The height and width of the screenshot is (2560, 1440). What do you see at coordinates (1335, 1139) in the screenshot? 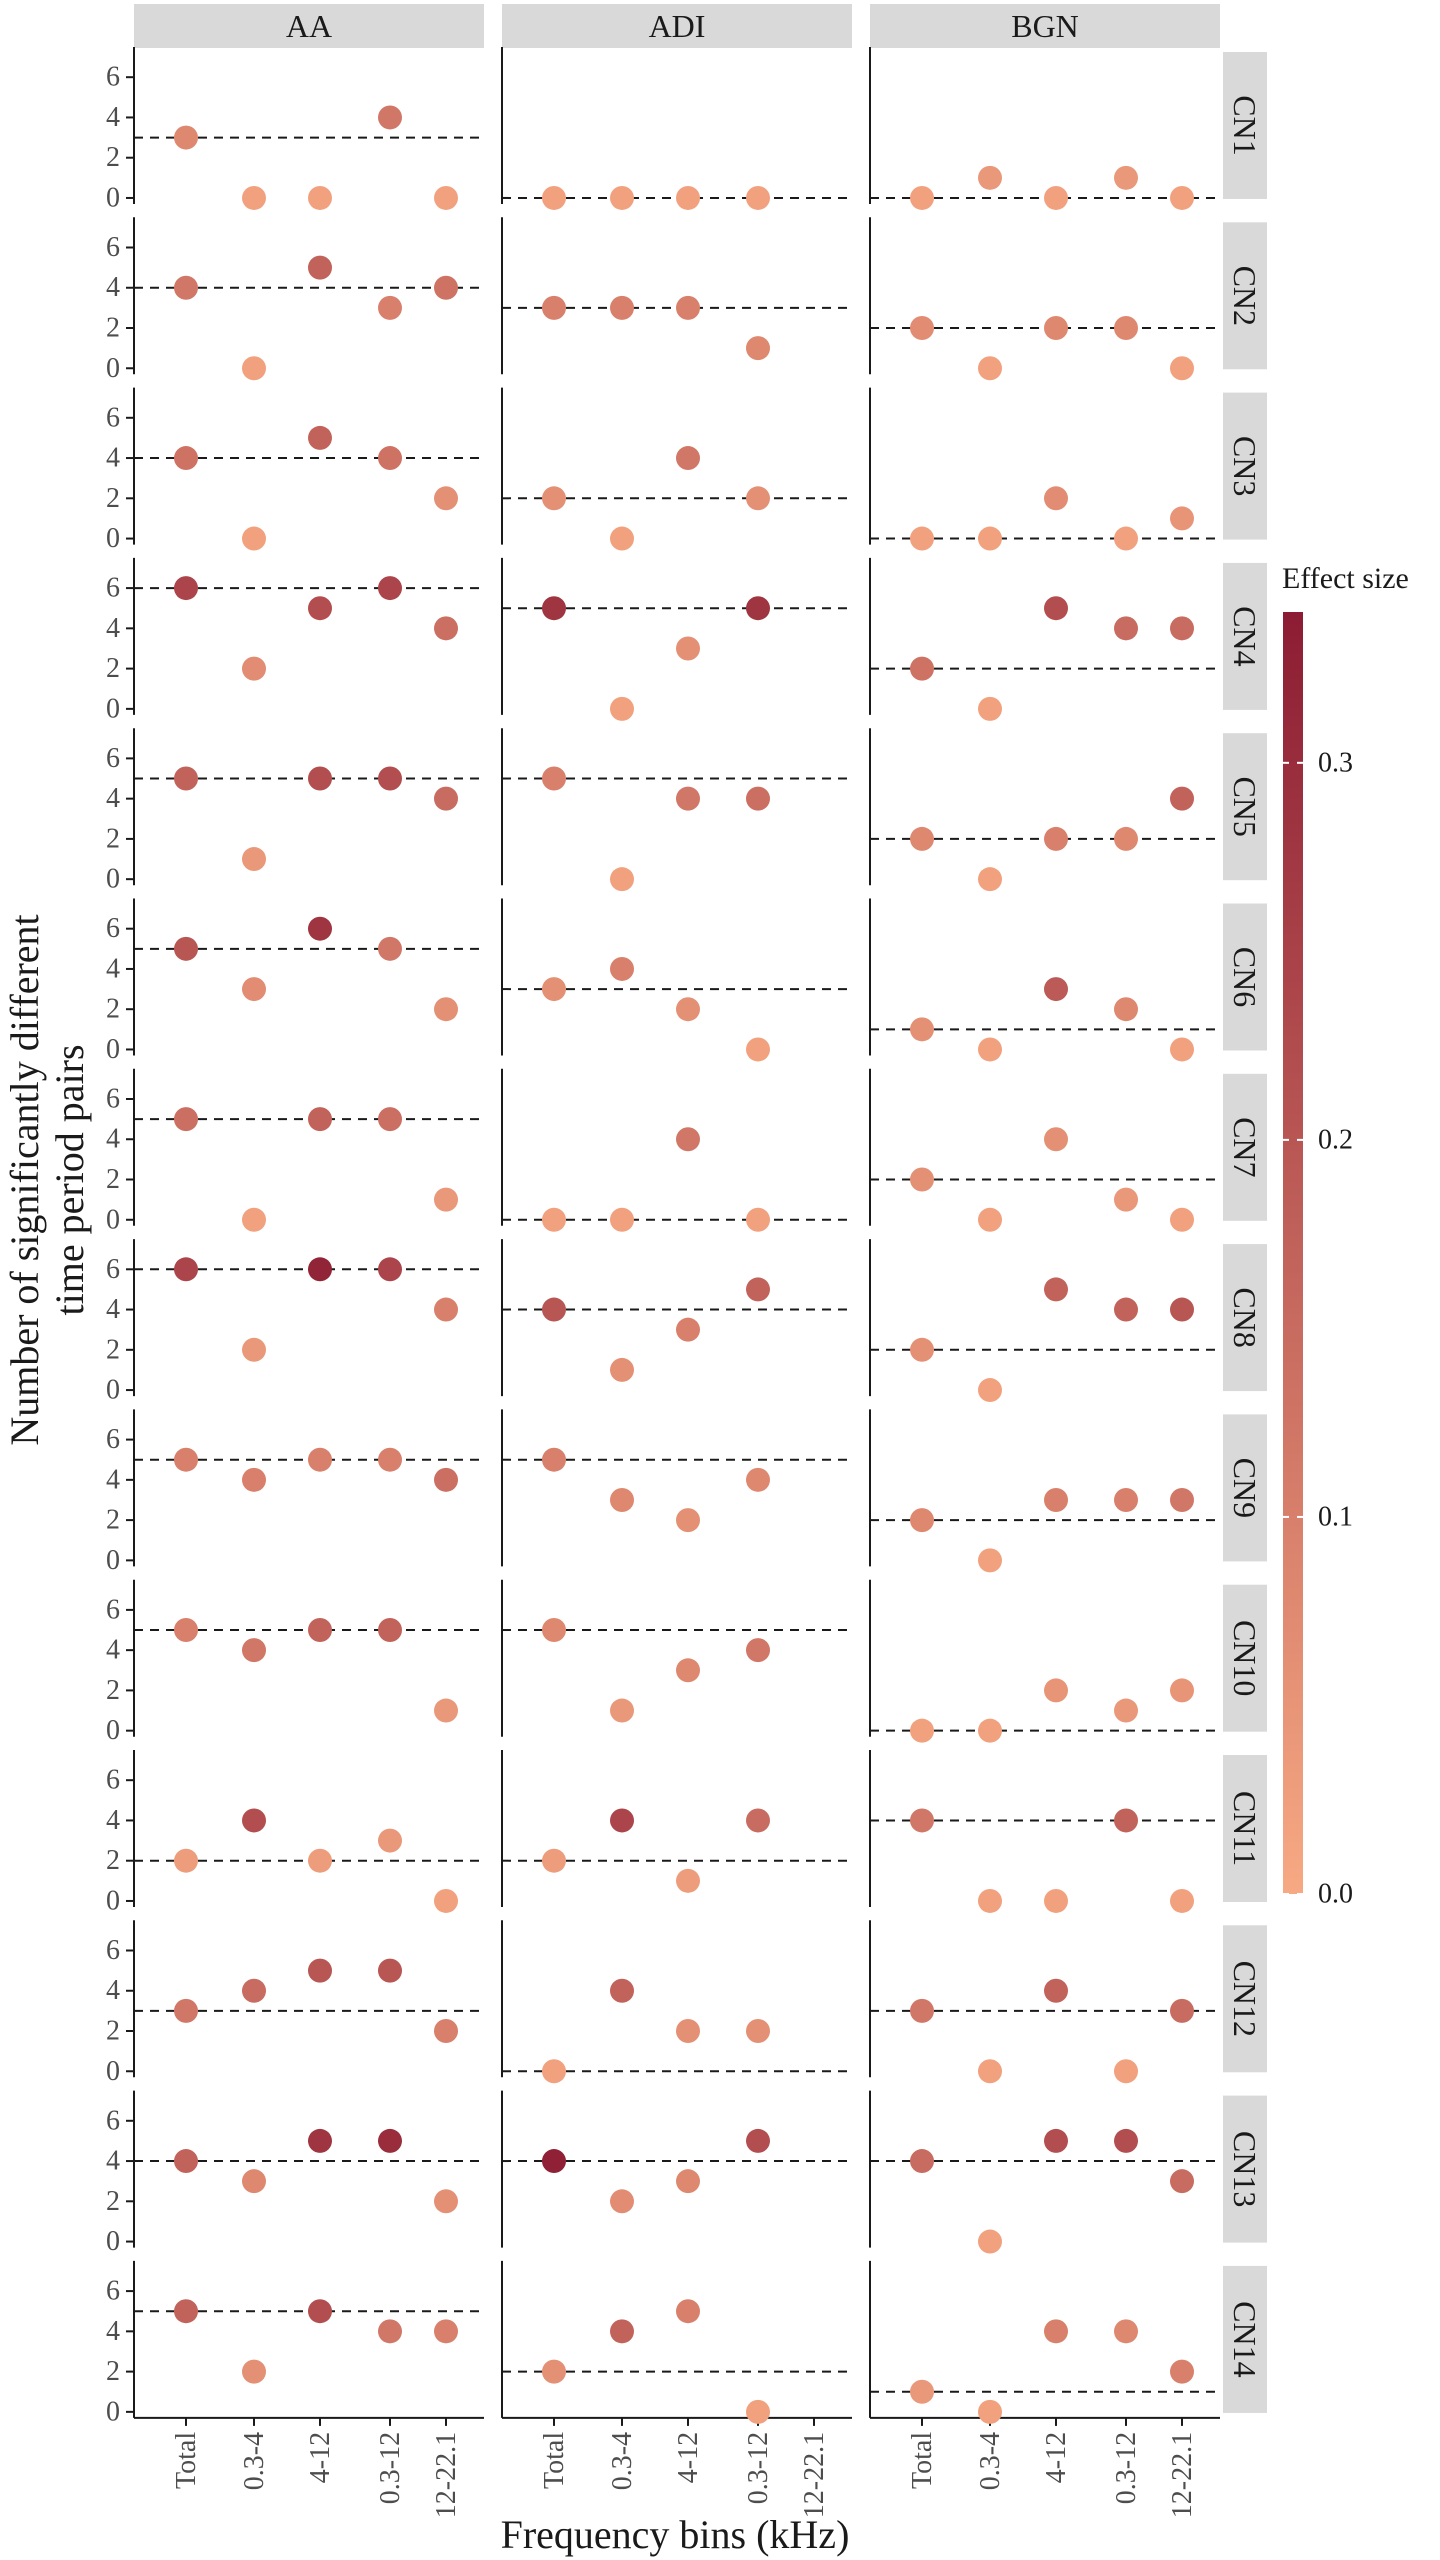
I see `legend-tick-label: 0.2` at bounding box center [1335, 1139].